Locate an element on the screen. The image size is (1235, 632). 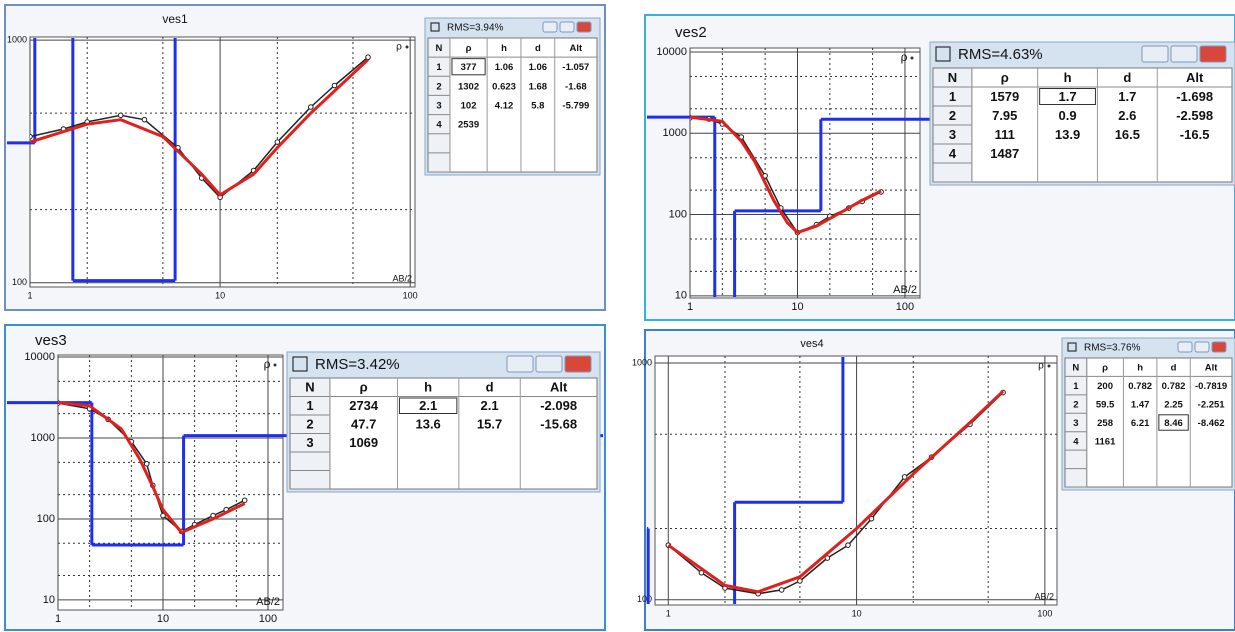
plot-area is located at coordinates (170, 482).